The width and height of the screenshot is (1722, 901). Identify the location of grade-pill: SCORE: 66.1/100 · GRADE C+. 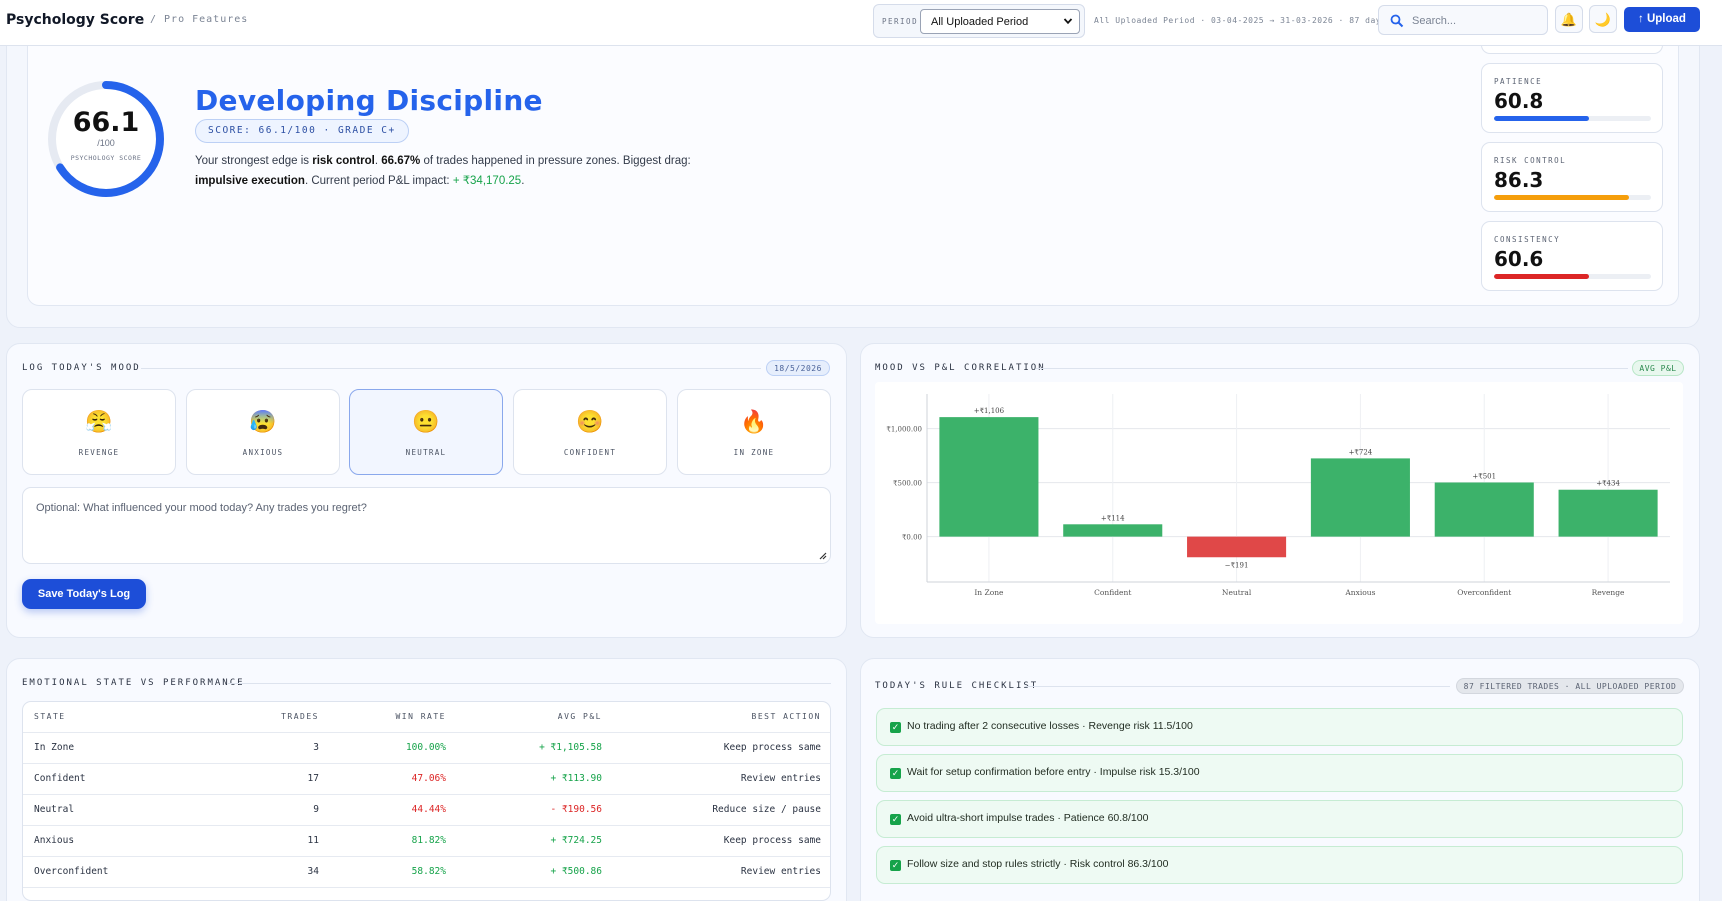
(302, 131).